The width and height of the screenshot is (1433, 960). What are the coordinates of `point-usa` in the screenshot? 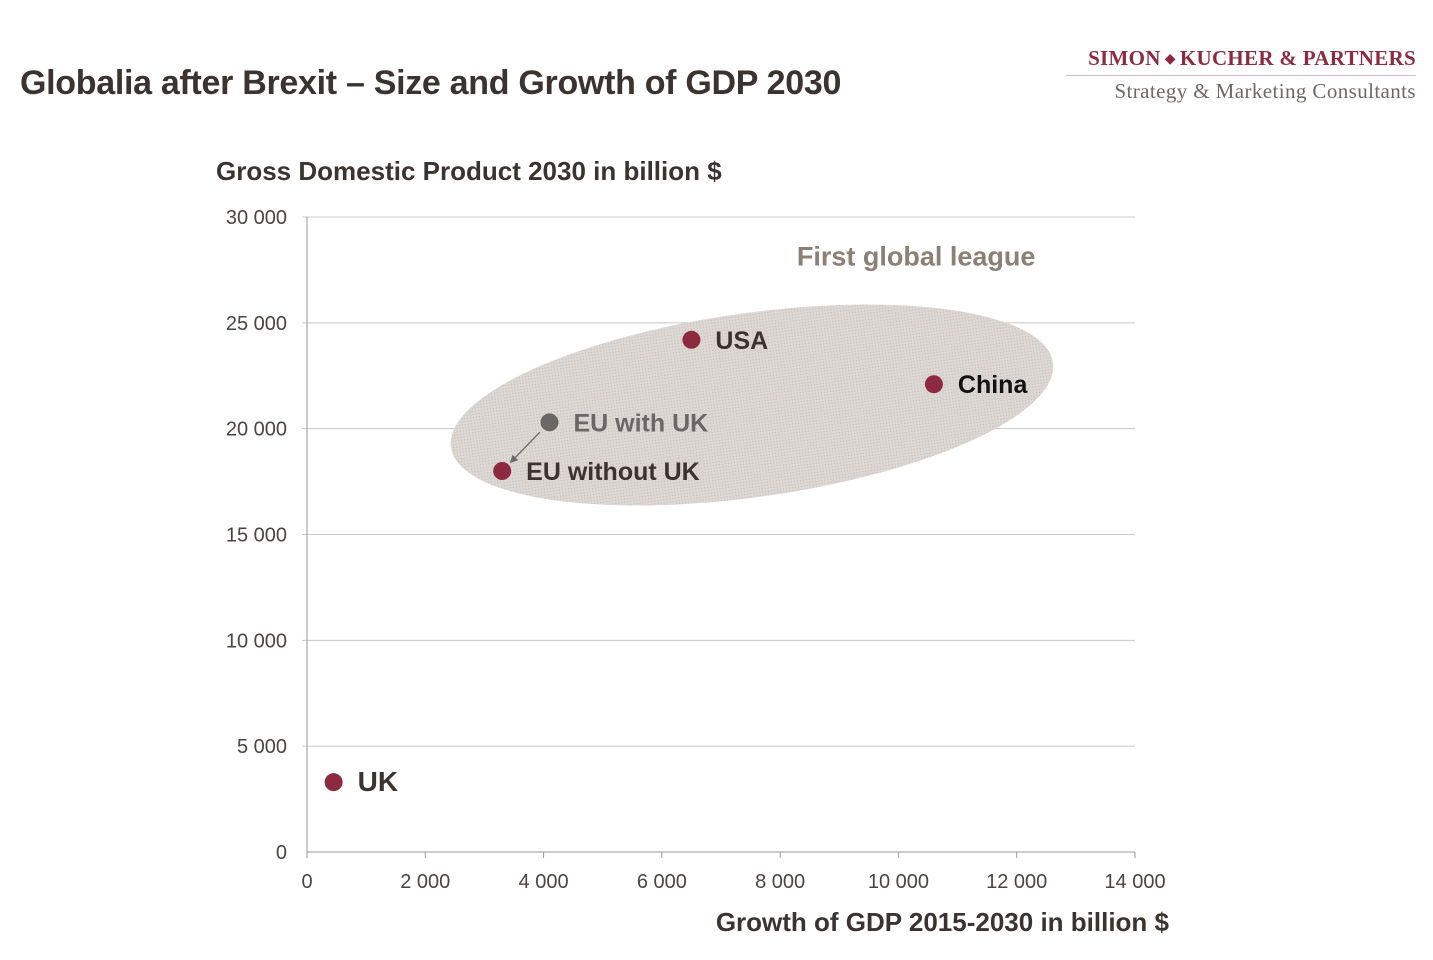 It's located at (691, 339).